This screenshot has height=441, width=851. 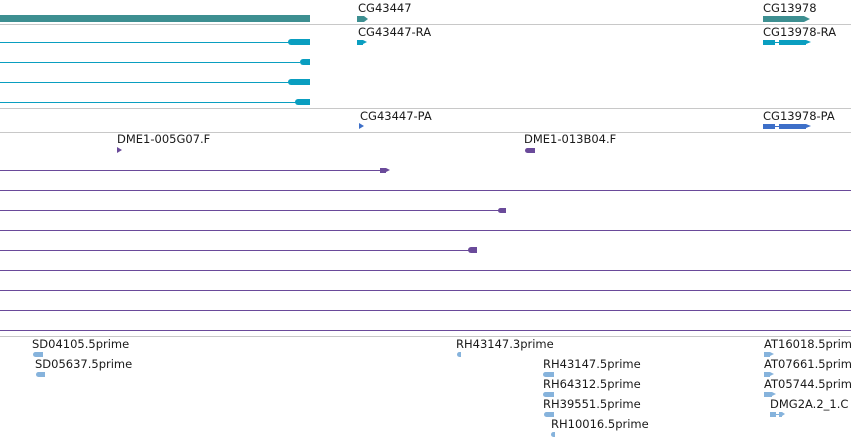 I want to click on transcript-label-right: CG13978-RA, so click(x=800, y=32).